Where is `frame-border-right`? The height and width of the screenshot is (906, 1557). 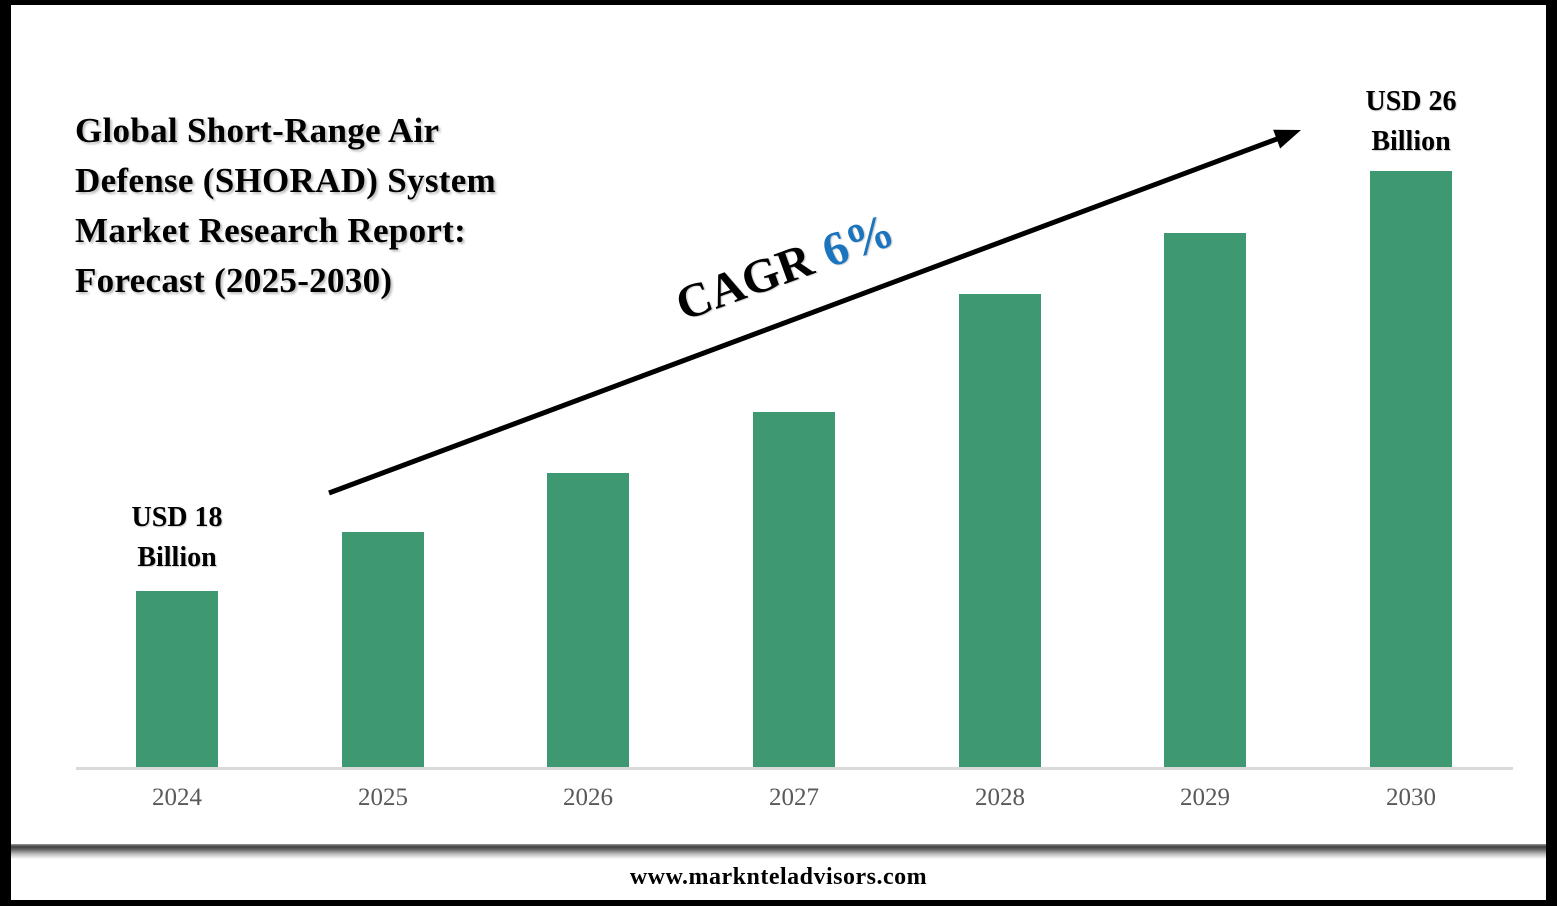
frame-border-right is located at coordinates (1551, 453).